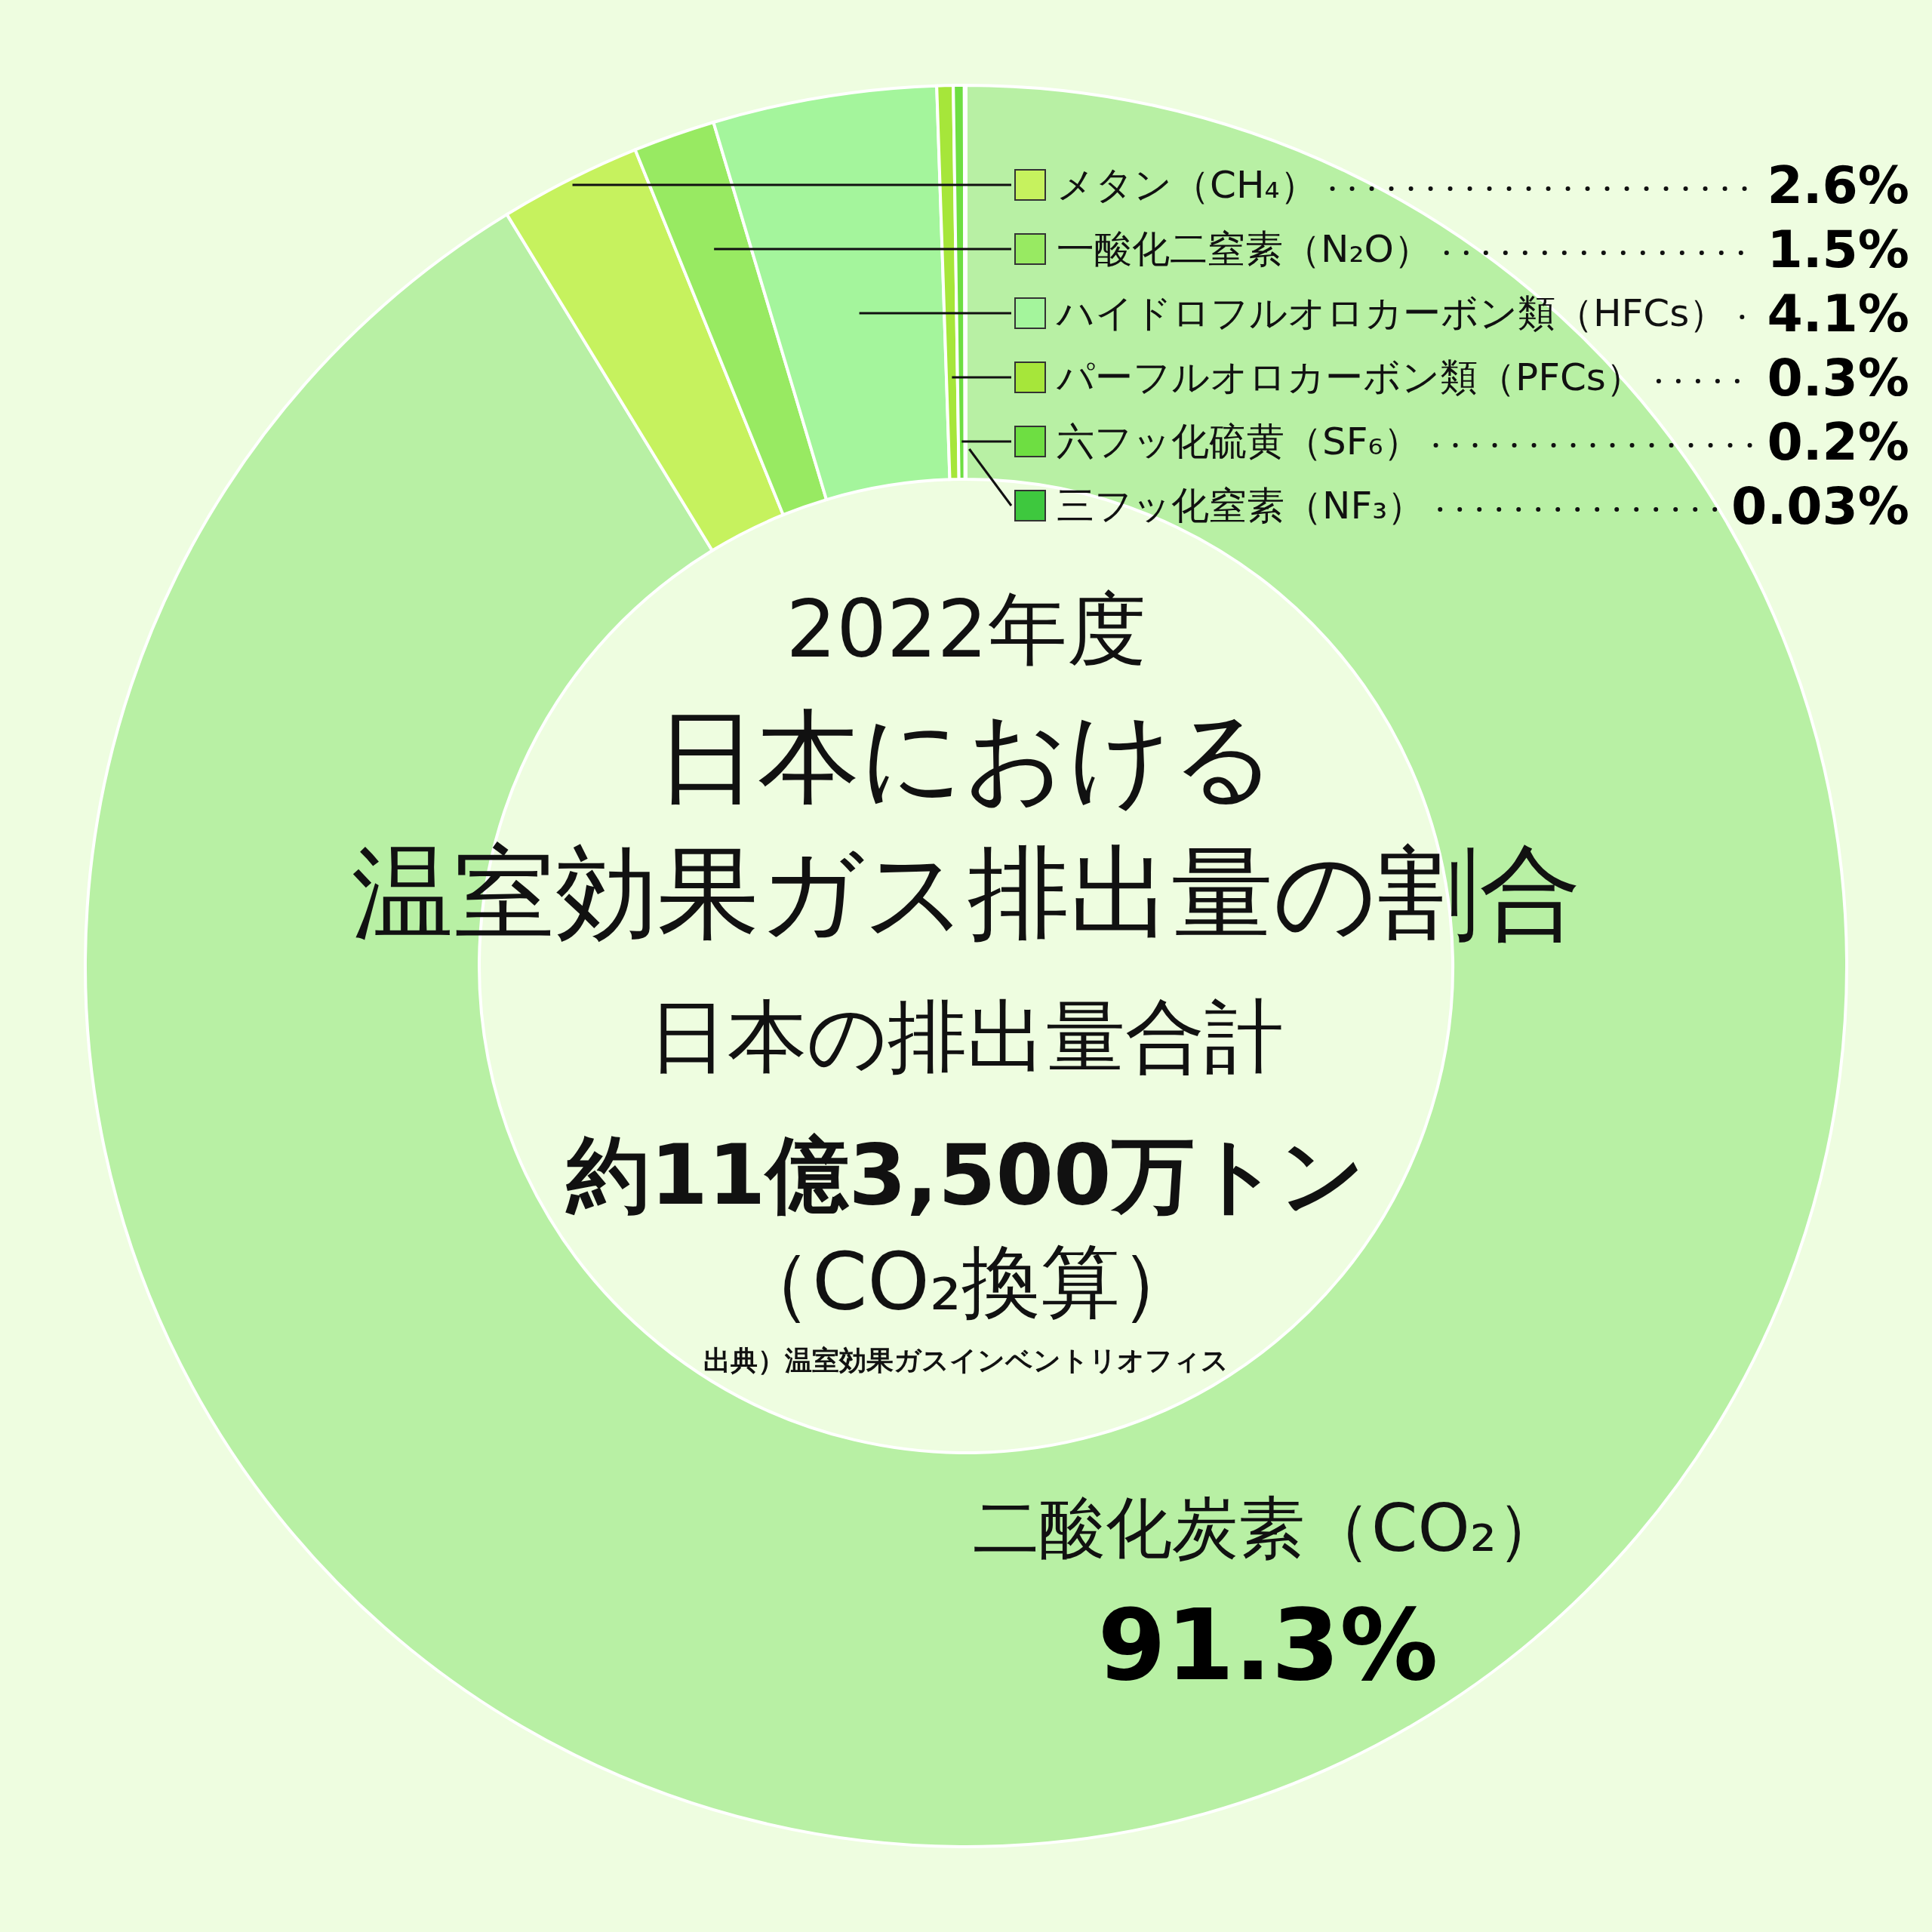 The height and width of the screenshot is (1932, 1932). What do you see at coordinates (1838, 378) in the screenshot?
I see `data-label: 0.3%` at bounding box center [1838, 378].